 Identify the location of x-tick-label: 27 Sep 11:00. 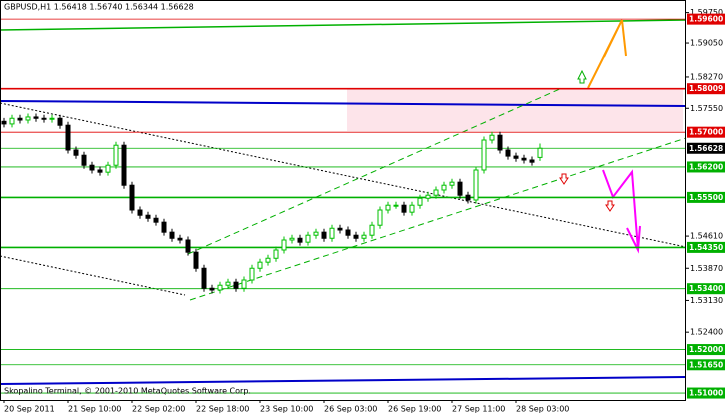
(478, 409).